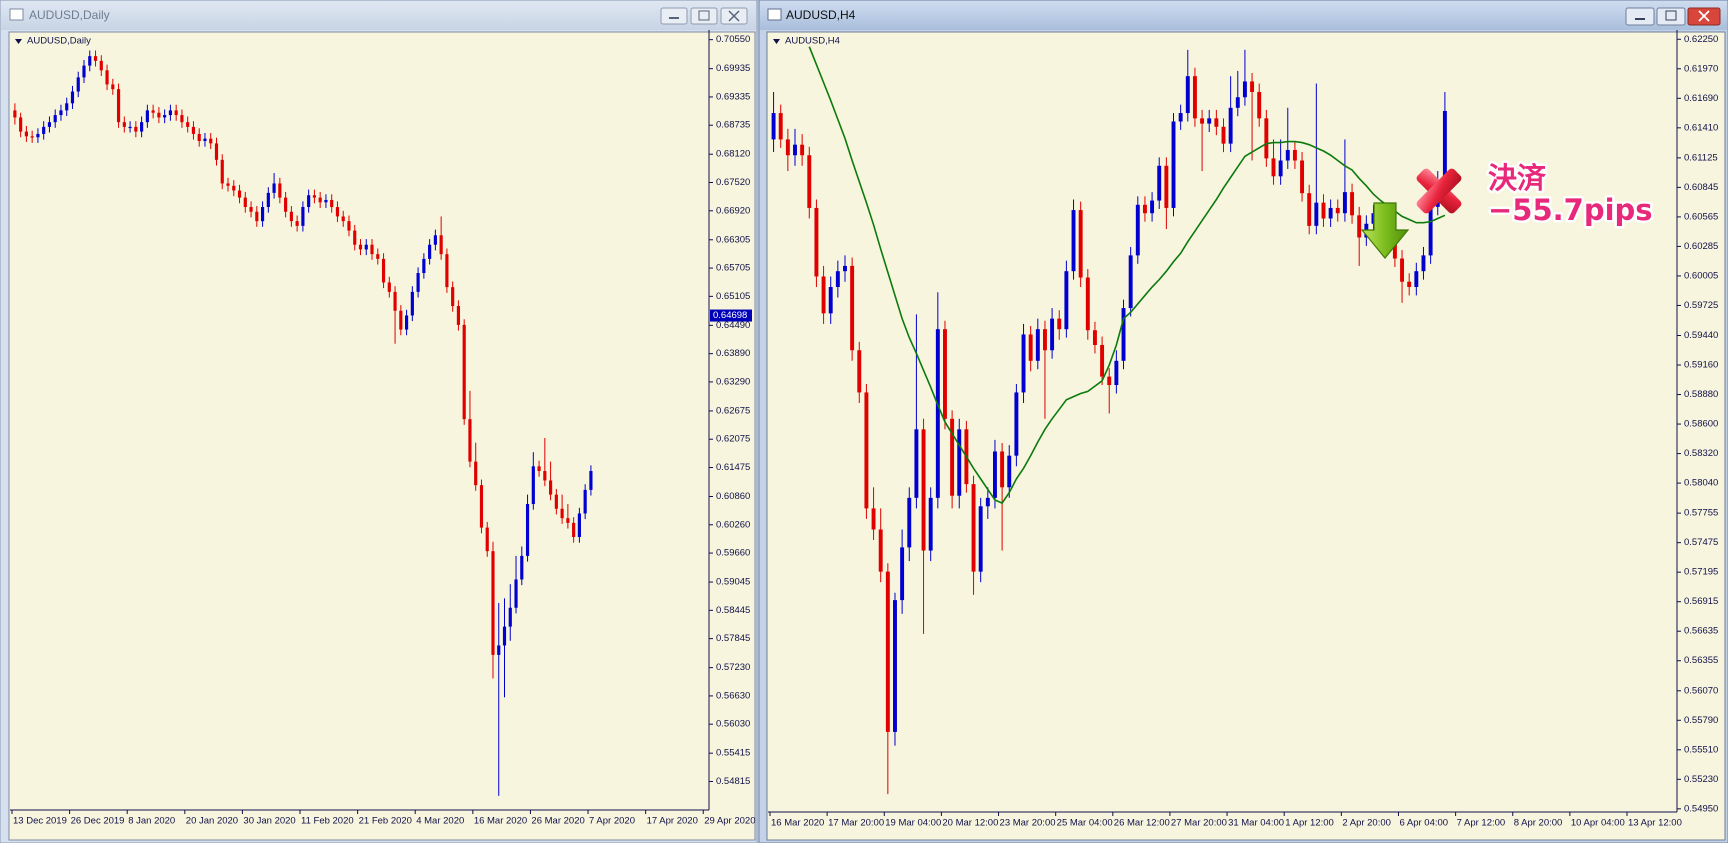 The height and width of the screenshot is (843, 1728). I want to click on close-icon, so click(734, 16).